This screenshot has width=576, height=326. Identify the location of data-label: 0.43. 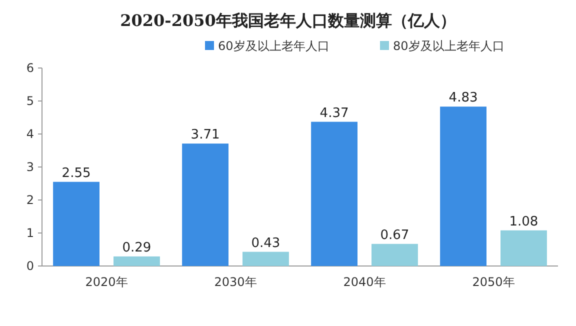
(265, 243).